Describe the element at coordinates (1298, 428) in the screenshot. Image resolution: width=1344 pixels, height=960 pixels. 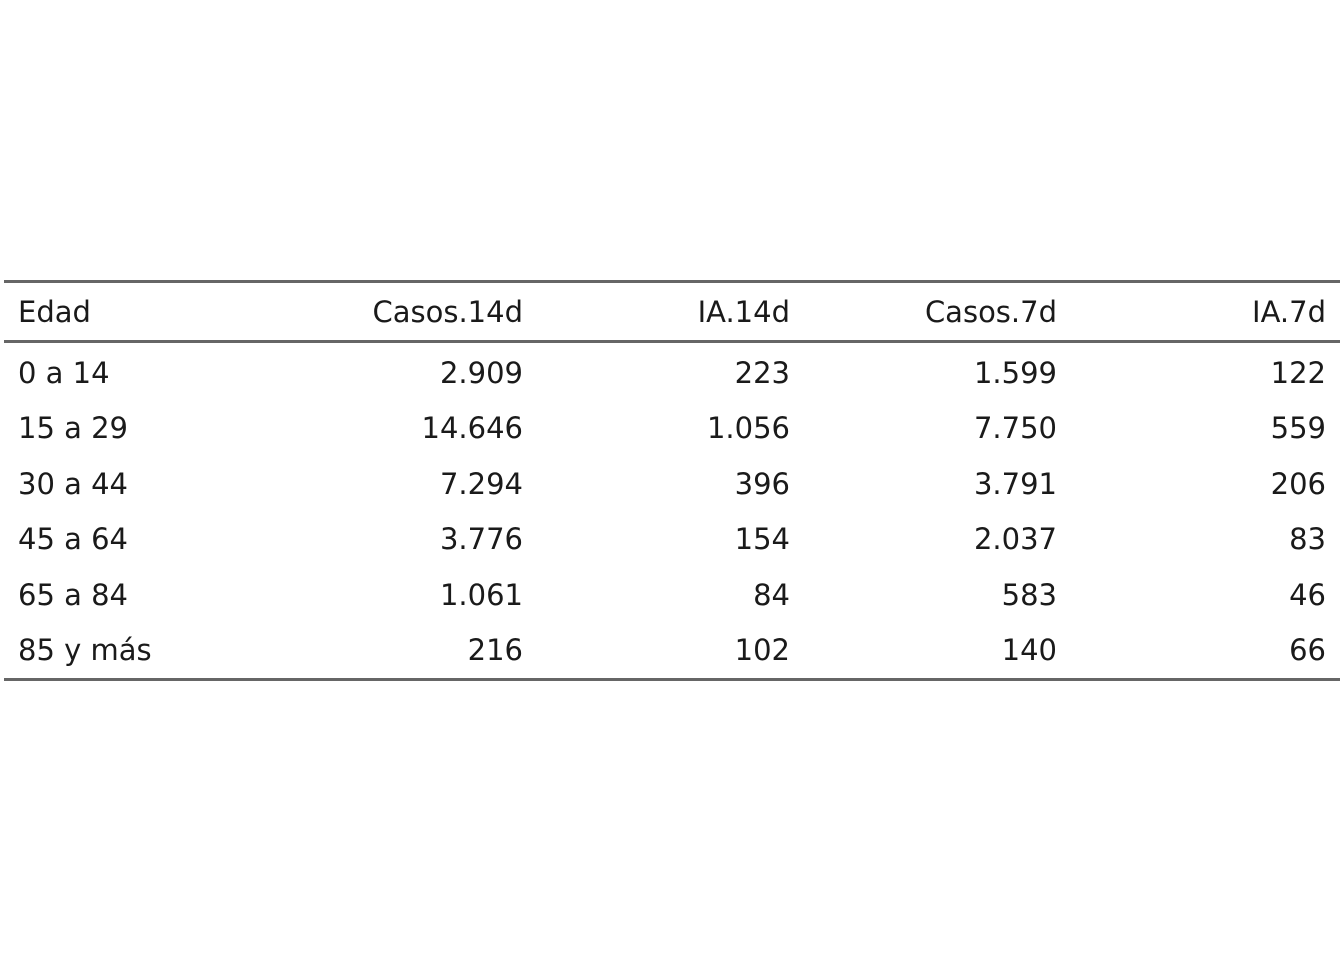
I see `value-cell: 559` at that location.